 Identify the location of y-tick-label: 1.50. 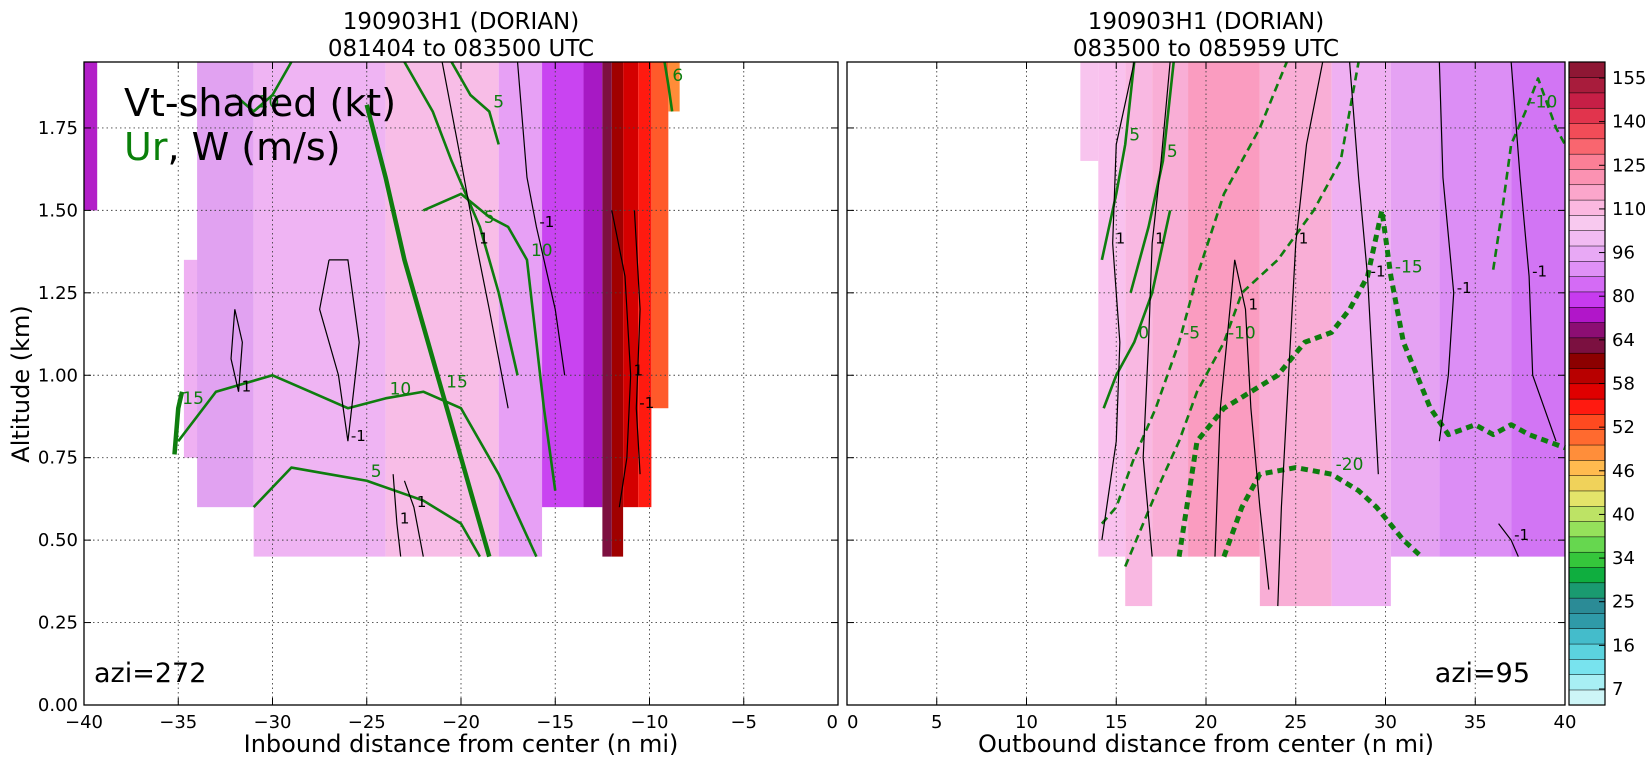
(58, 210).